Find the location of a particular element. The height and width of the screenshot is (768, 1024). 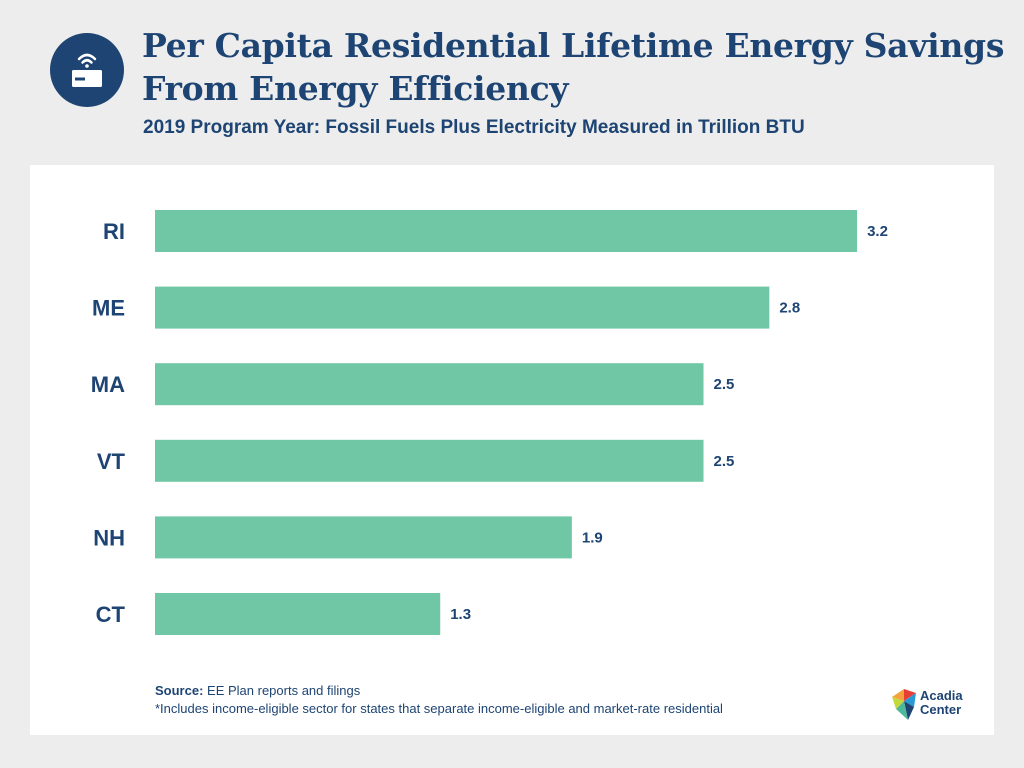

source-text: EE Plan reports and filings is located at coordinates (284, 690).